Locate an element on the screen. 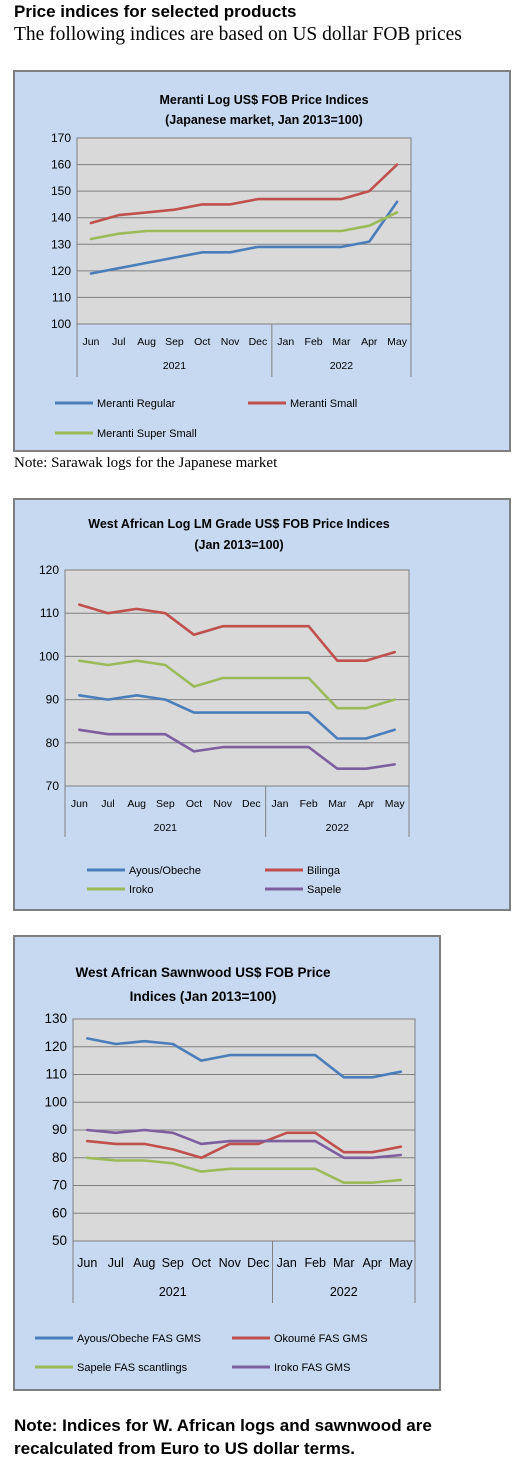 Image resolution: width=524 pixels, height=1468 pixels. page-title: Price indices for selected products is located at coordinates (155, 11).